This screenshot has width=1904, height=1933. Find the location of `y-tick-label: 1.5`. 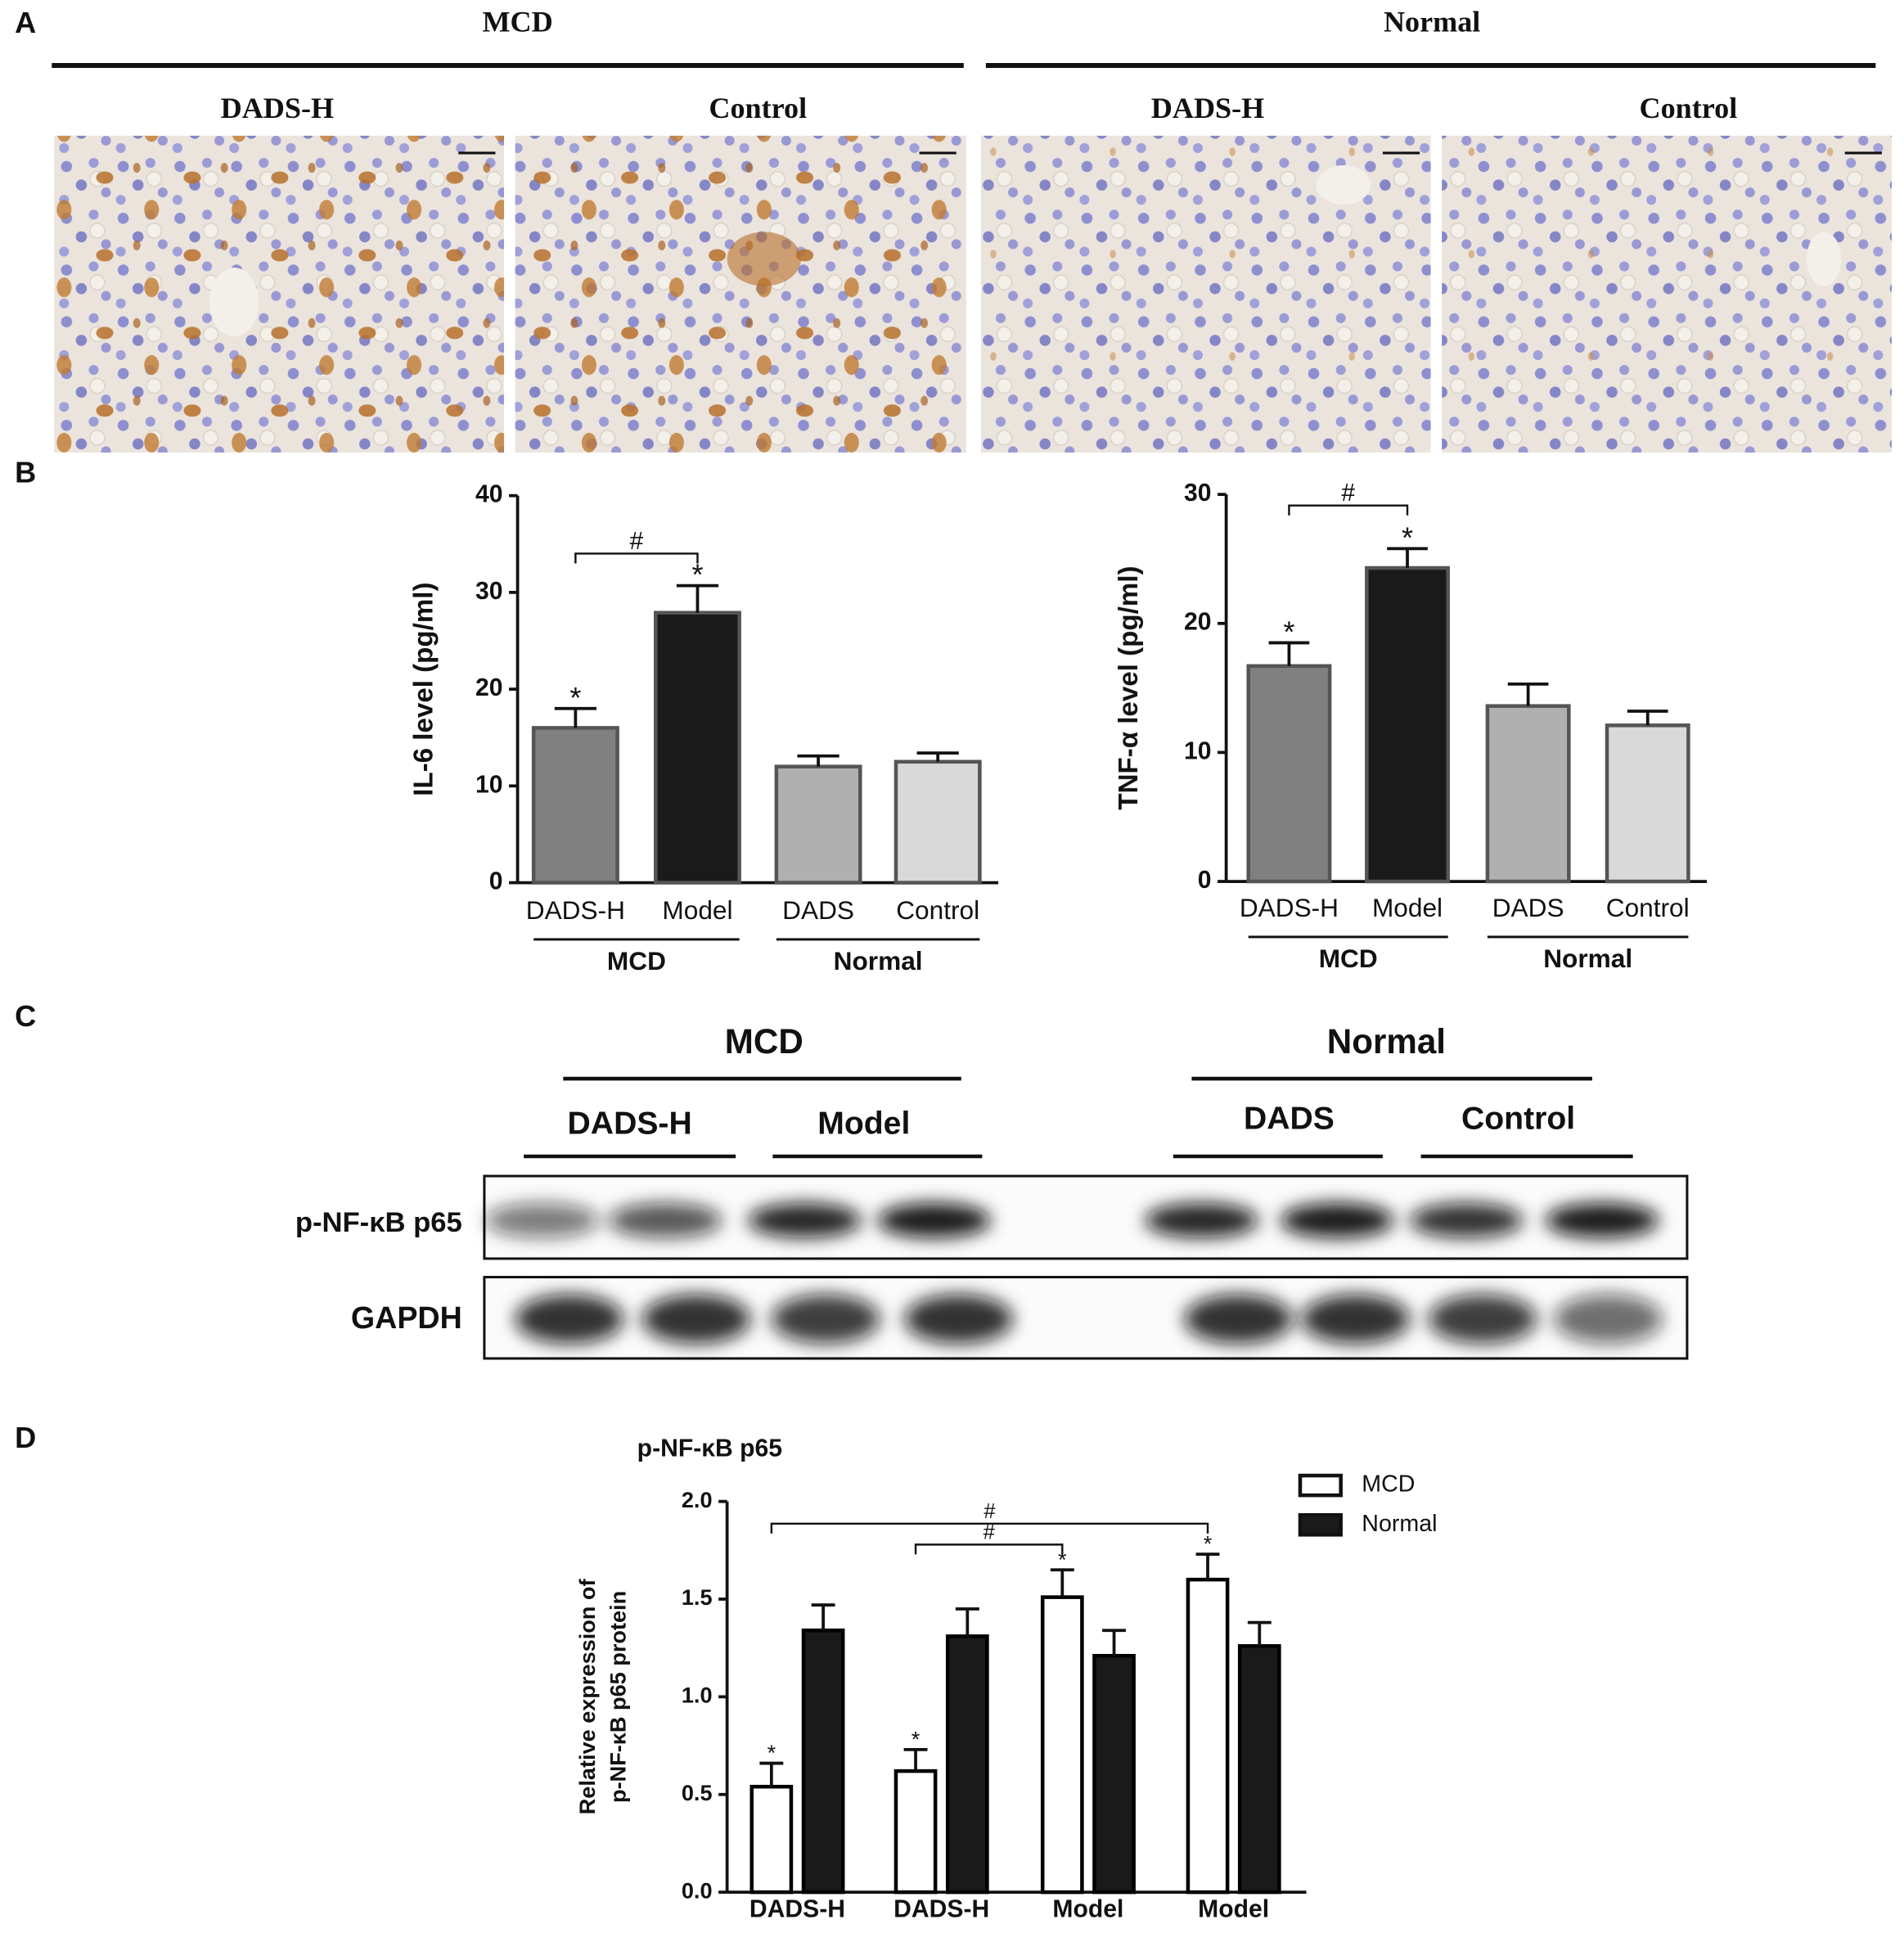

y-tick-label: 1.5 is located at coordinates (697, 1597).